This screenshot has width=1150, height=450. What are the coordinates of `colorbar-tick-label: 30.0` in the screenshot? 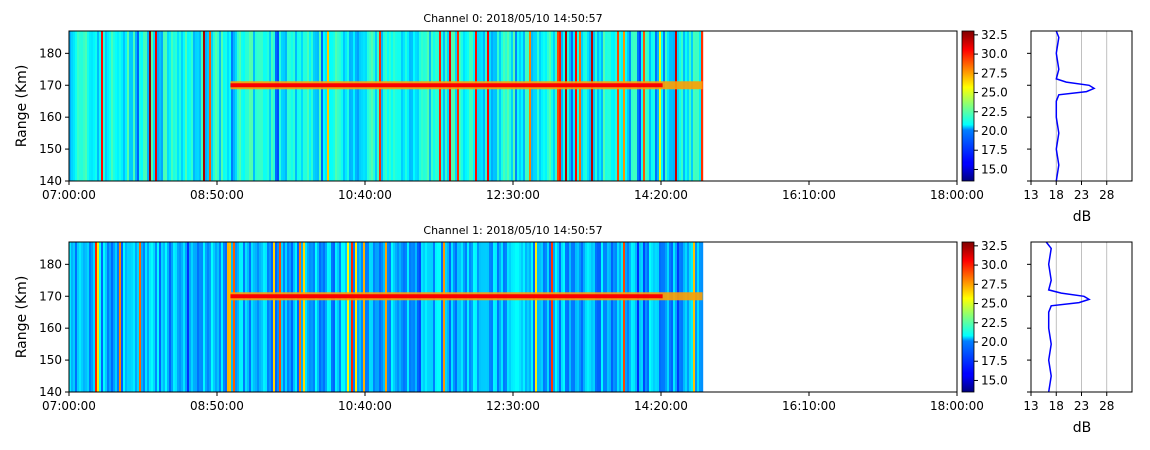 It's located at (994, 54).